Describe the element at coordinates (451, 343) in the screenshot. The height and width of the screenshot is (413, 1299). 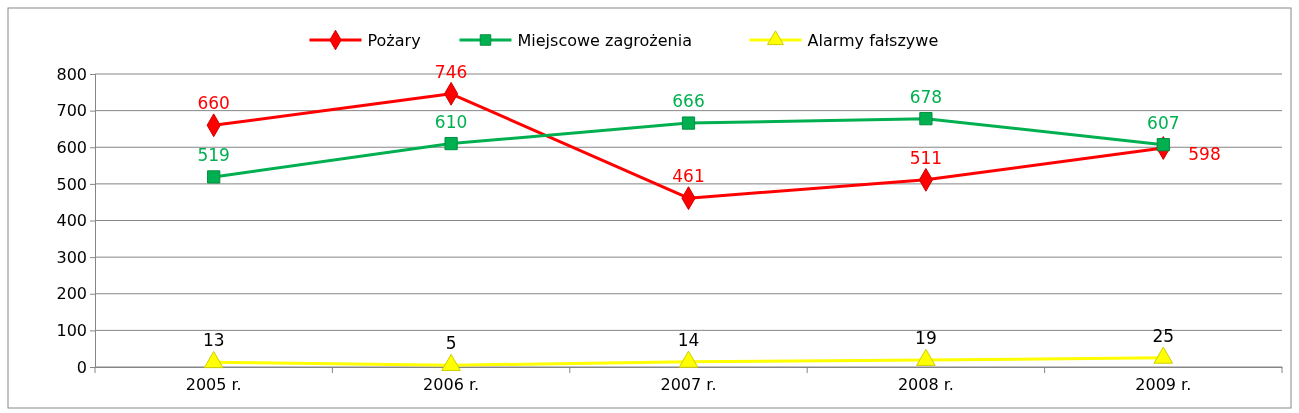
I see `data-label: 5` at that location.